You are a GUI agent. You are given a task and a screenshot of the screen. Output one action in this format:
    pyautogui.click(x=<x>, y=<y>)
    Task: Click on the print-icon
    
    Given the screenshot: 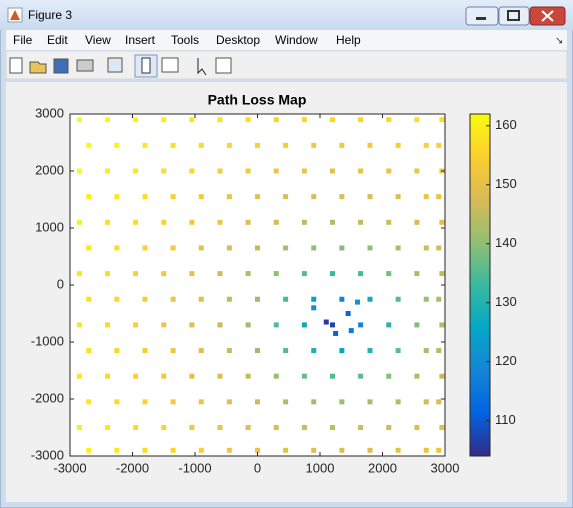 What is the action you would take?
    pyautogui.click(x=85, y=65)
    